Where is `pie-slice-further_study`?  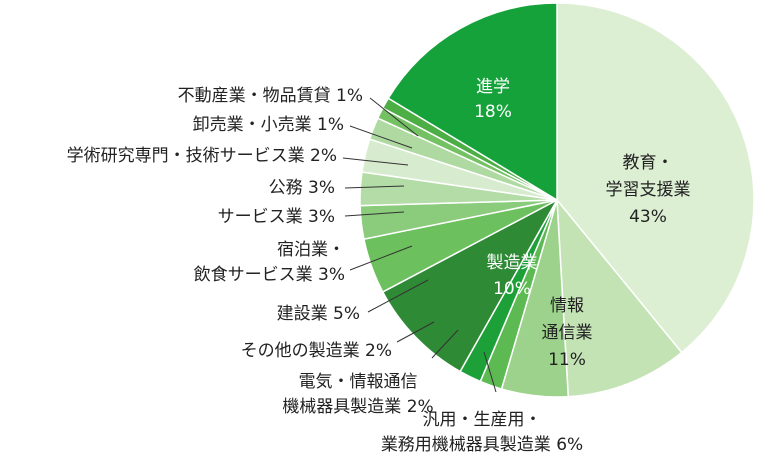
pie-slice-further_study is located at coordinates (472, 102).